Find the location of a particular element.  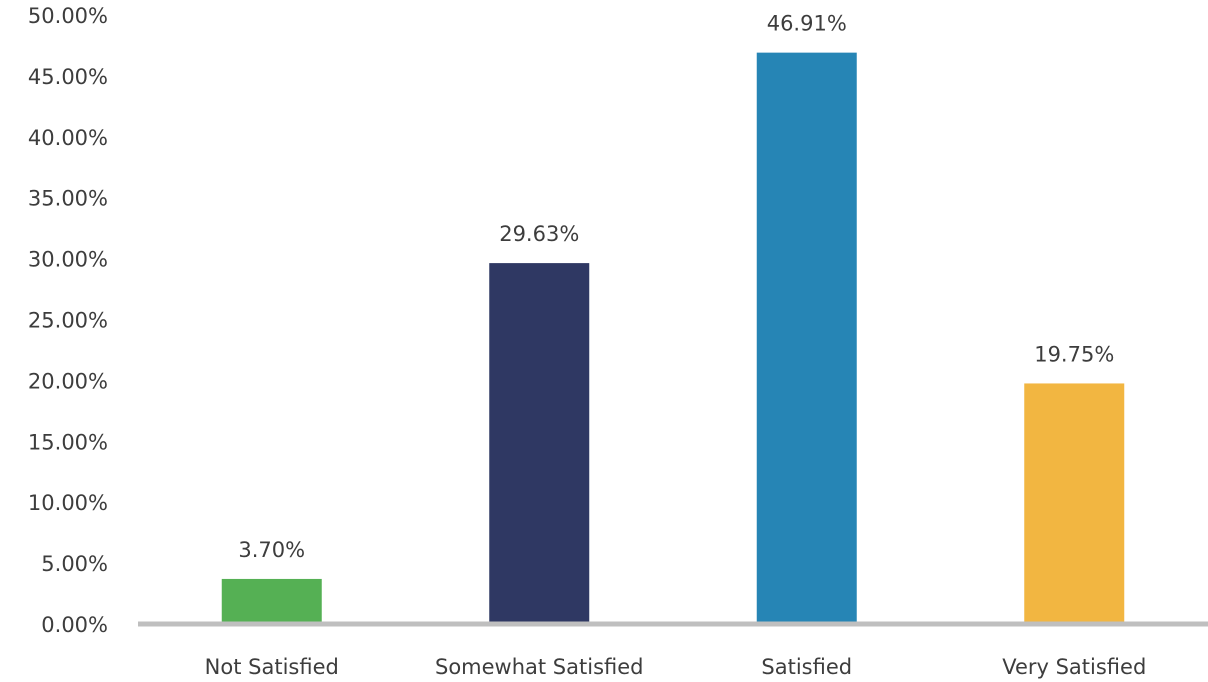

x-category-label: Satisfied is located at coordinates (806, 667).